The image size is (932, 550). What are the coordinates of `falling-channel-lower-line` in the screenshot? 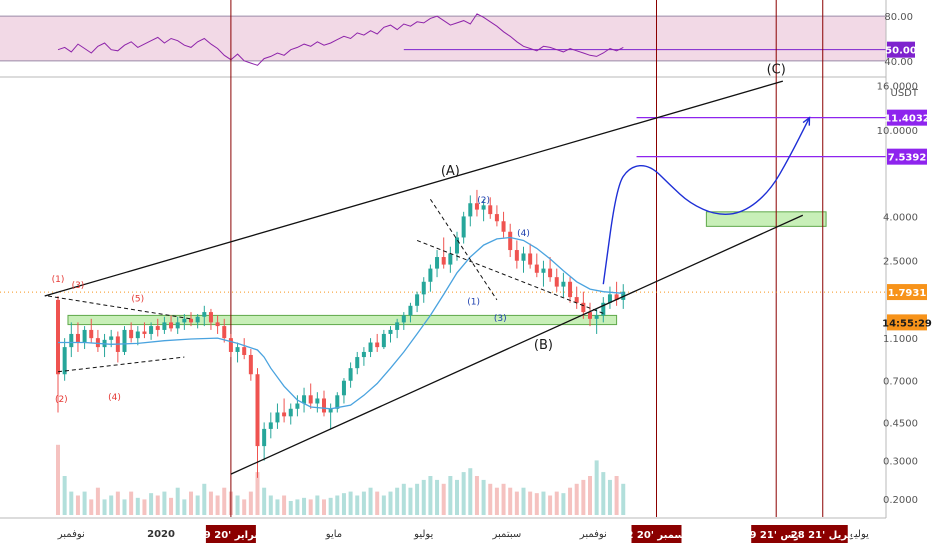 It's located at (510, 276).